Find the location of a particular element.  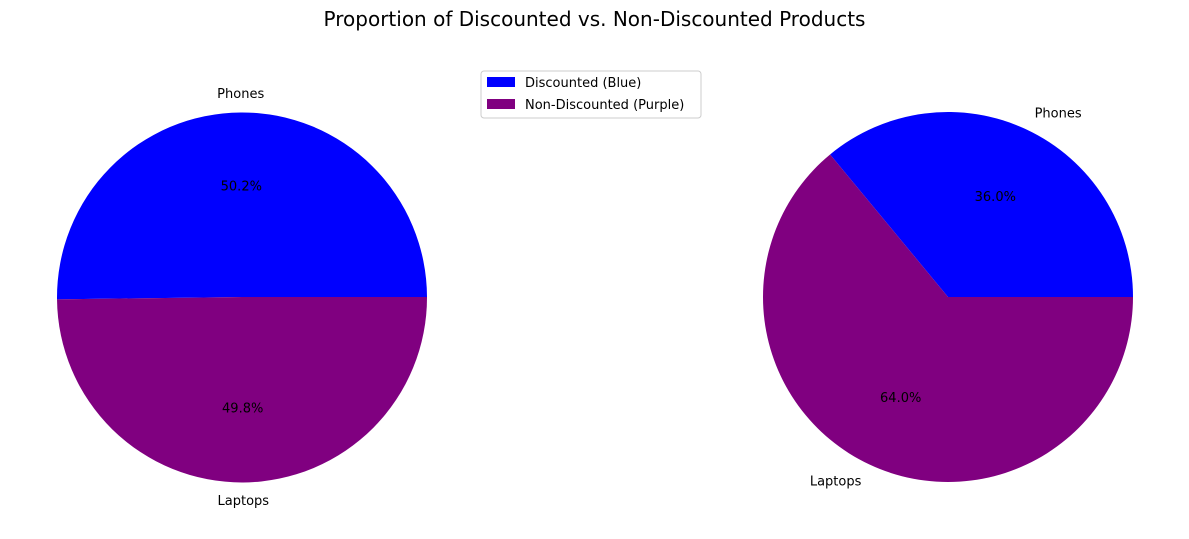

pie1-category-label: Laptops is located at coordinates (244, 501).